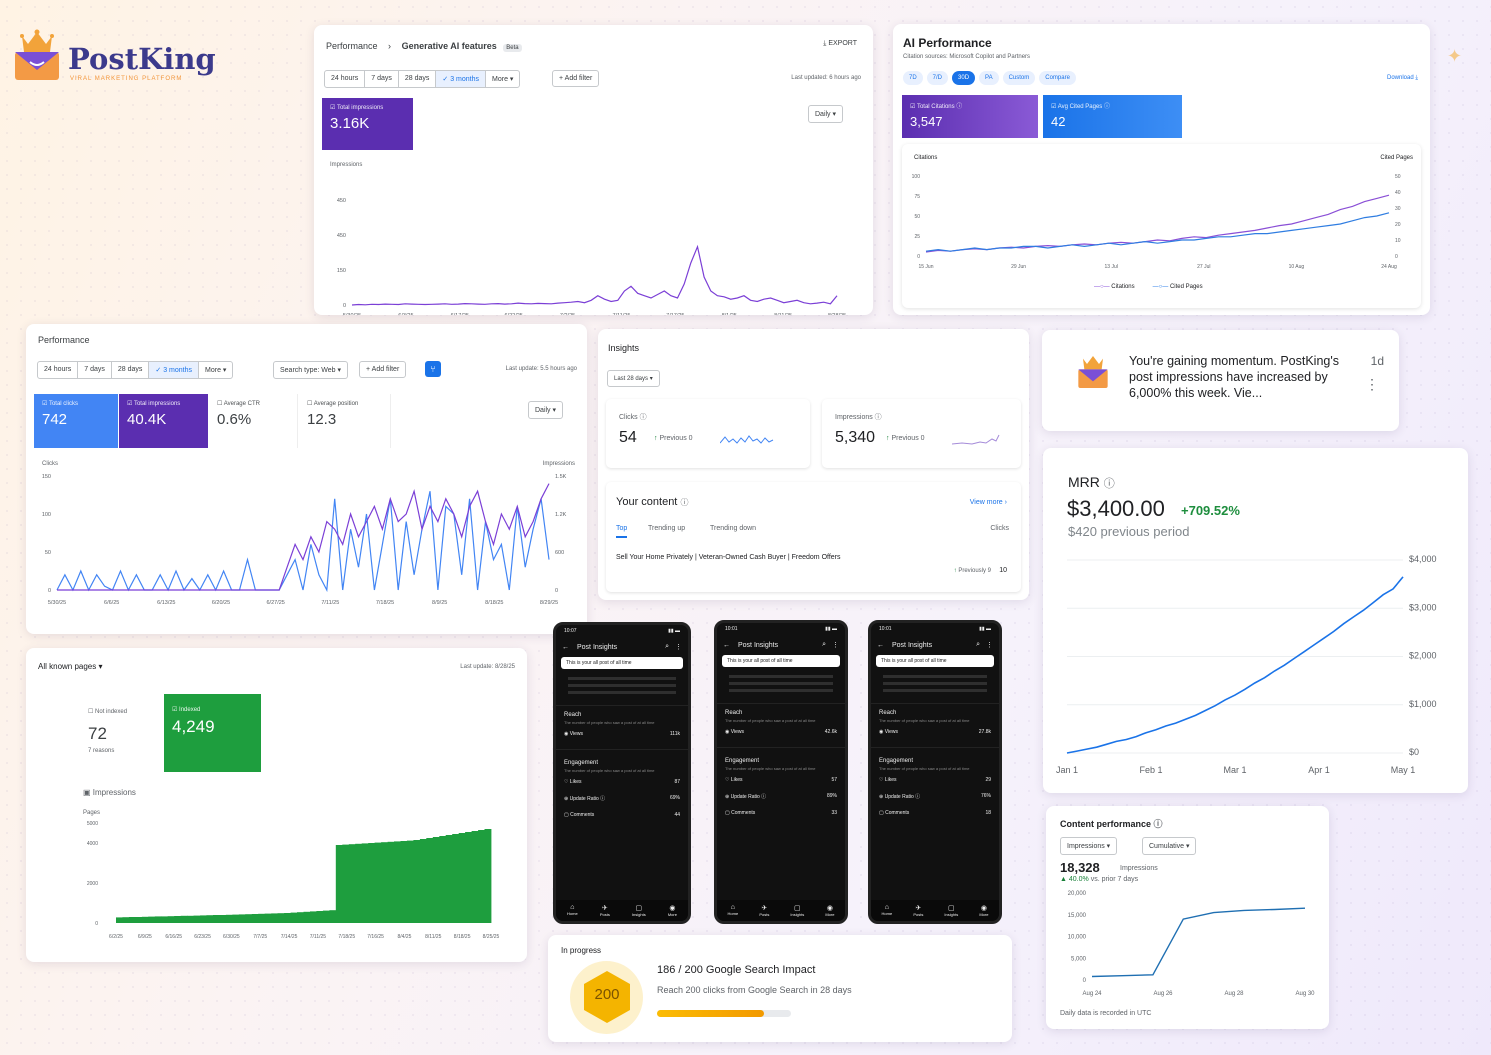 The height and width of the screenshot is (1055, 1491). Describe the element at coordinates (109, 792) in the screenshot. I see `impressions-toggle: ▣ Impressions` at that location.